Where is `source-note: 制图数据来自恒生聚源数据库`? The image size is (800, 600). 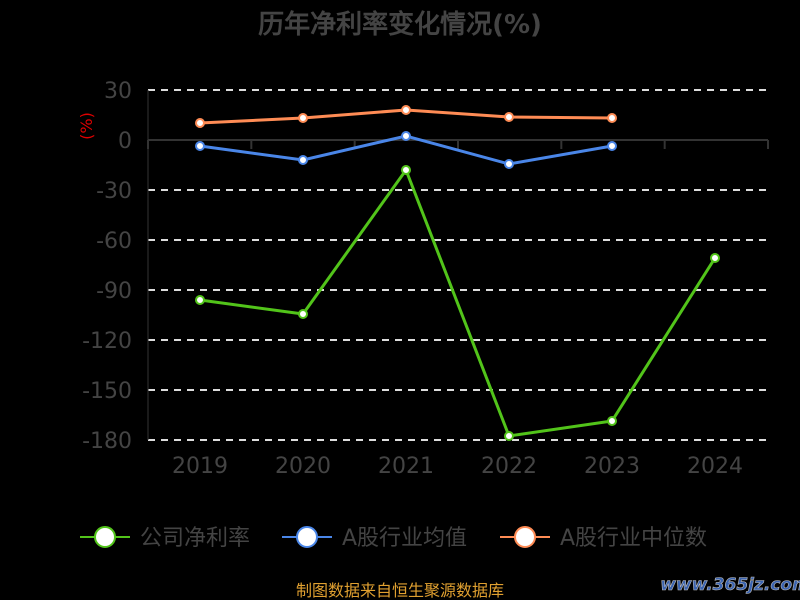 source-note: 制图数据来自恒生聚源数据库 is located at coordinates (400, 590).